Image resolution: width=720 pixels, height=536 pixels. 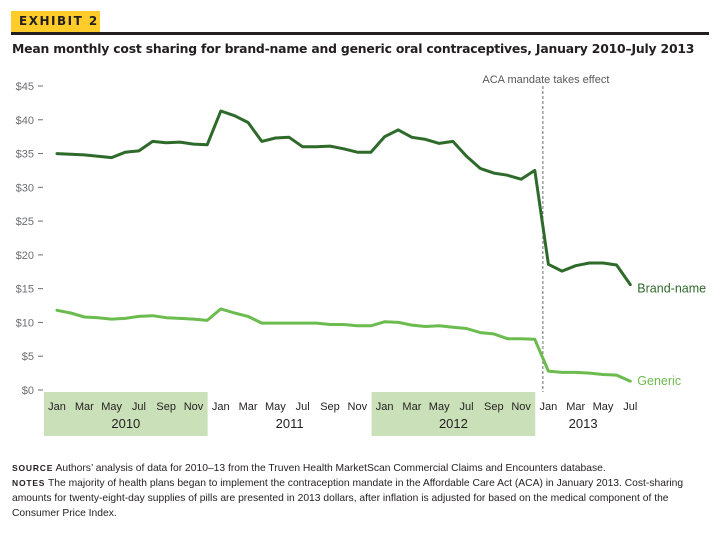 I want to click on y-axis: $0 $5 $10 $15 $20 $25 $30 $35 $40 $45, so click(x=29, y=239).